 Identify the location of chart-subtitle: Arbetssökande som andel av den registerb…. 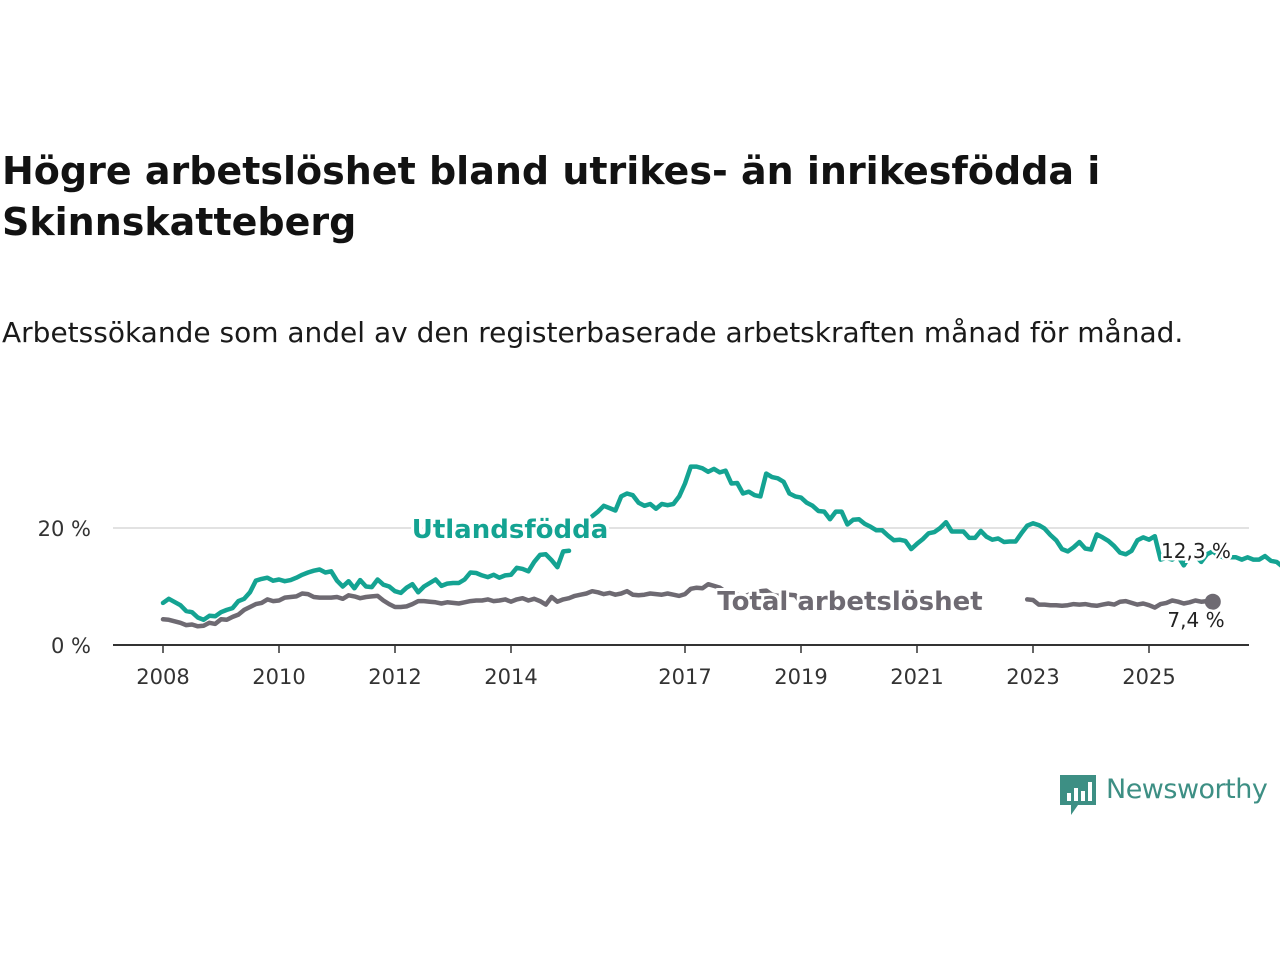
(593, 332).